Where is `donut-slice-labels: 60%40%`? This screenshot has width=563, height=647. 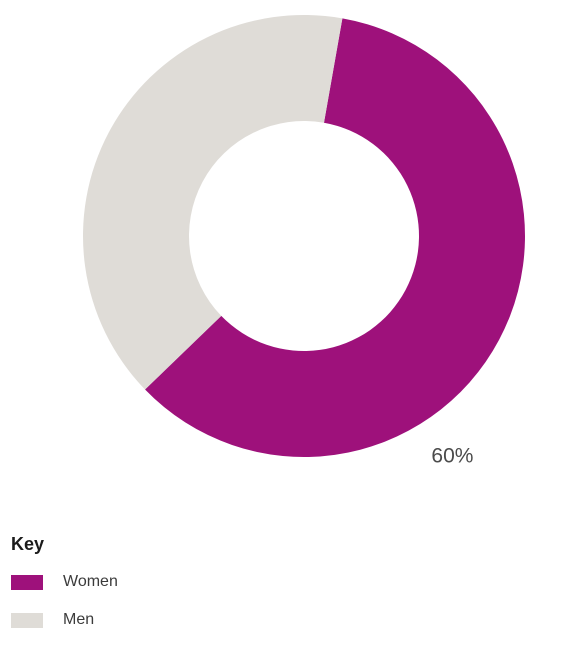
donut-slice-labels: 60%40% is located at coordinates (452, 455).